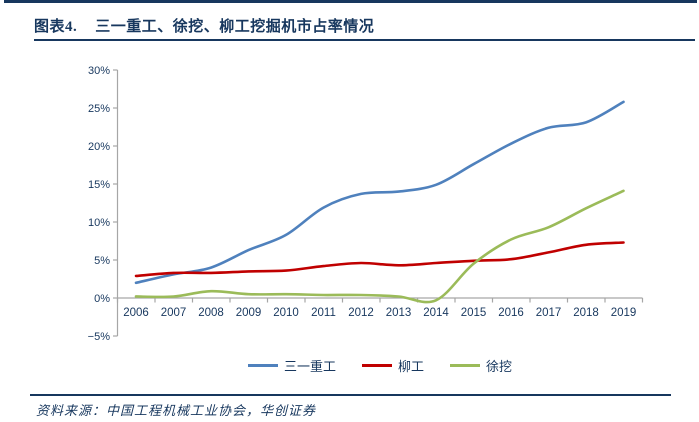 The width and height of the screenshot is (699, 422). What do you see at coordinates (549, 313) in the screenshot?
I see `x-axis-tick-label: 2017` at bounding box center [549, 313].